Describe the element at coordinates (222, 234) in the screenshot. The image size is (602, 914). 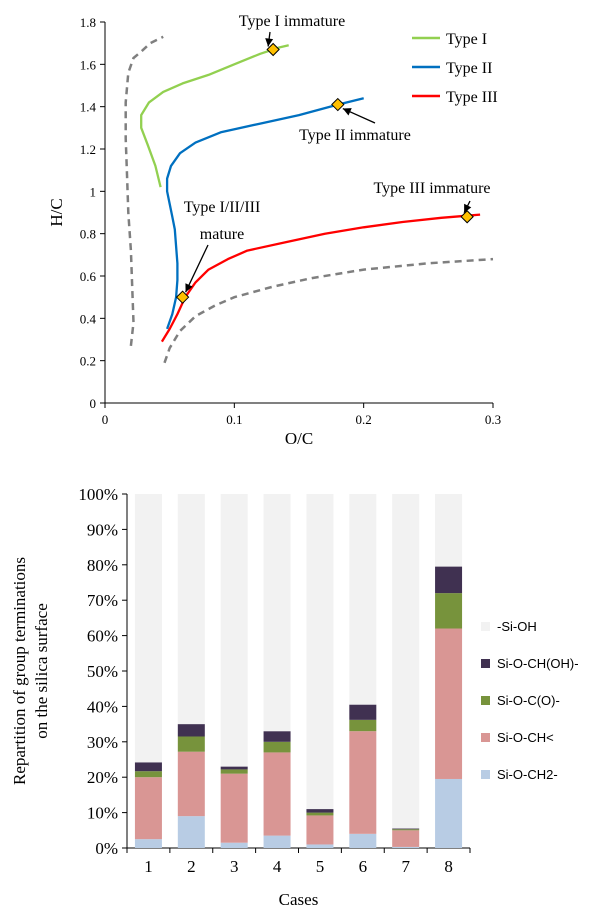
I see `annotation-mature-line-2: mature` at that location.